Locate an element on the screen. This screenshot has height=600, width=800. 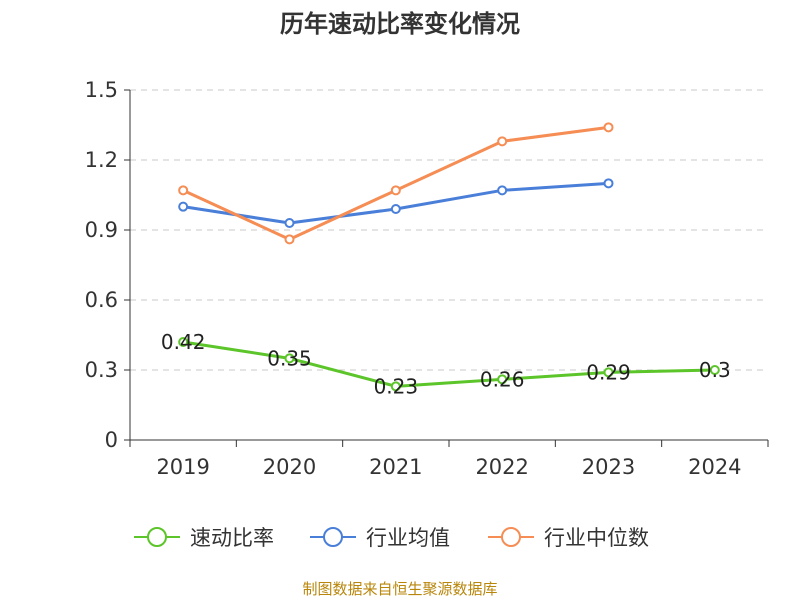
y-axis-ticks: 0 0.3 0.6 0.9 1.2 1.5 is located at coordinates (107, 265).